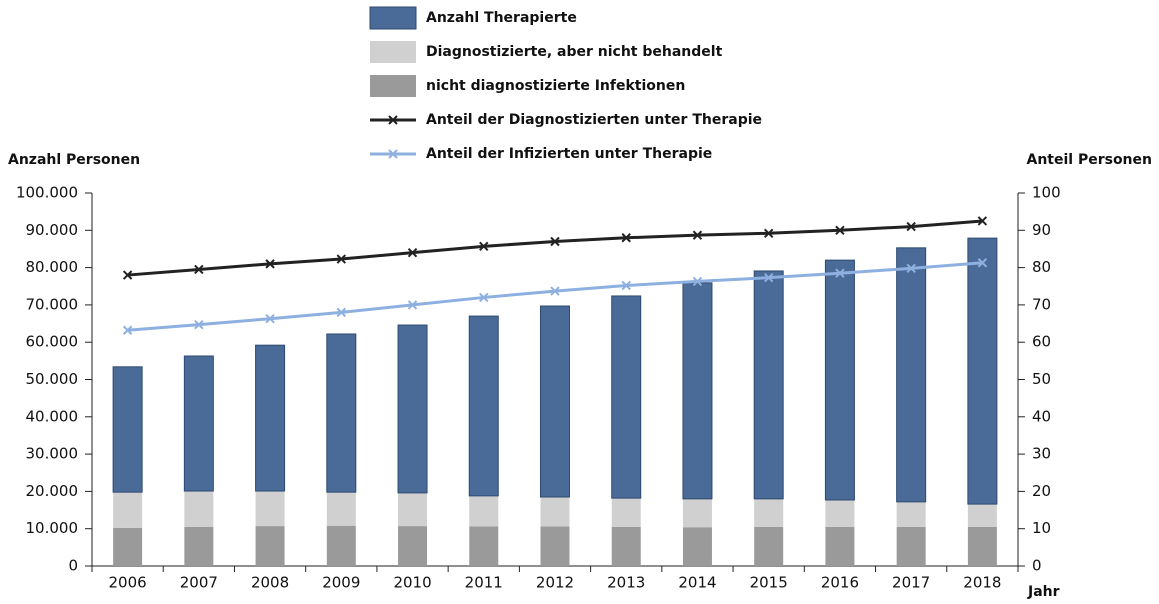 The width and height of the screenshot is (1159, 604). Describe the element at coordinates (128, 583) in the screenshot. I see `x-tick-label: 2006` at that location.